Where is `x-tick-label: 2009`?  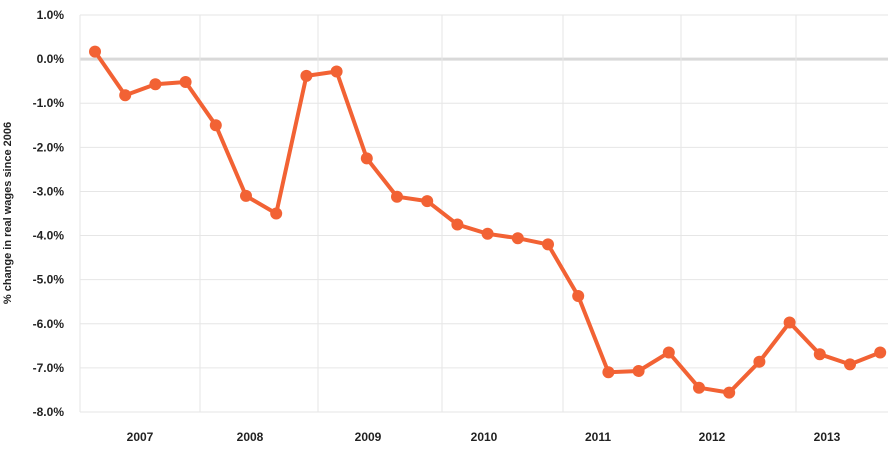
x-tick-label: 2009 is located at coordinates (368, 437).